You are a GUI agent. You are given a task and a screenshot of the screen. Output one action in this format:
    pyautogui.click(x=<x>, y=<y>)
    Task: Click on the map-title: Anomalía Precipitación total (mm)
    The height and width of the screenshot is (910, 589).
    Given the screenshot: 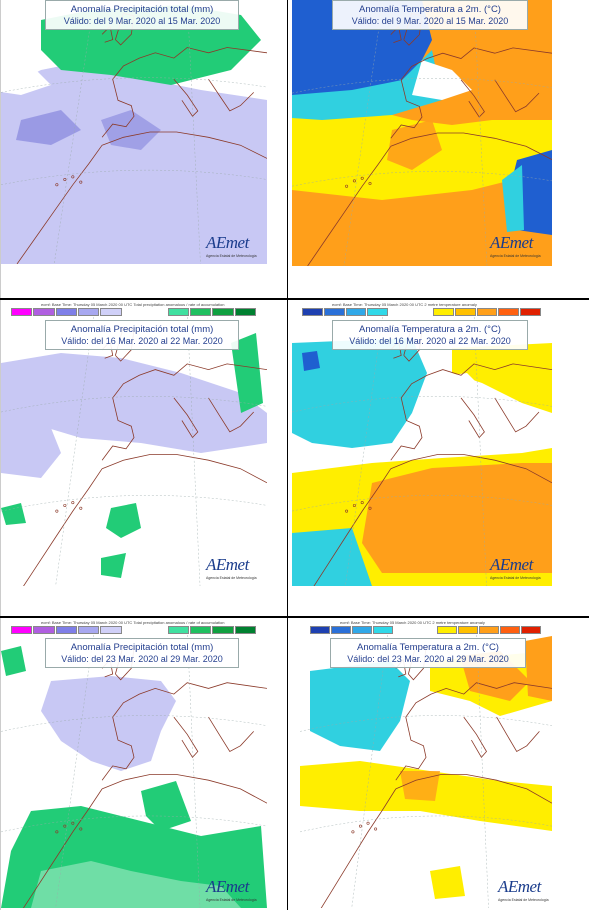 What is the action you would take?
    pyautogui.click(x=142, y=647)
    